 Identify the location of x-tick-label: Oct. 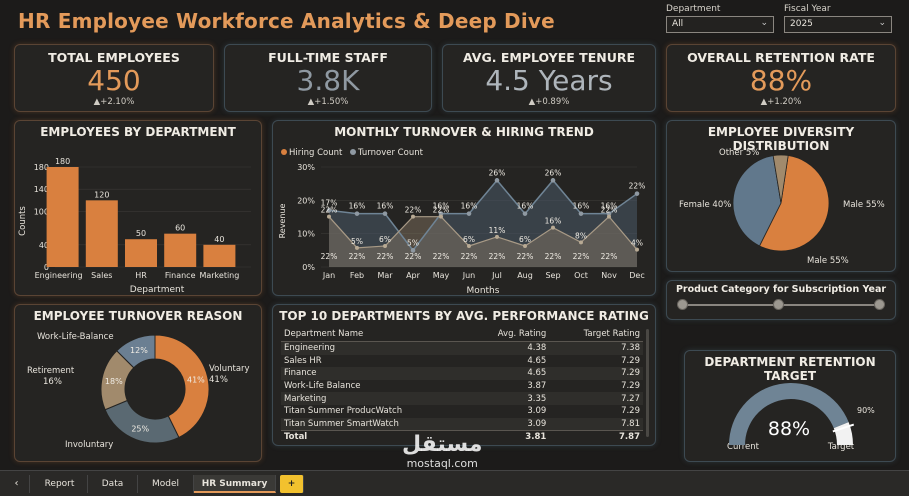
(581, 275).